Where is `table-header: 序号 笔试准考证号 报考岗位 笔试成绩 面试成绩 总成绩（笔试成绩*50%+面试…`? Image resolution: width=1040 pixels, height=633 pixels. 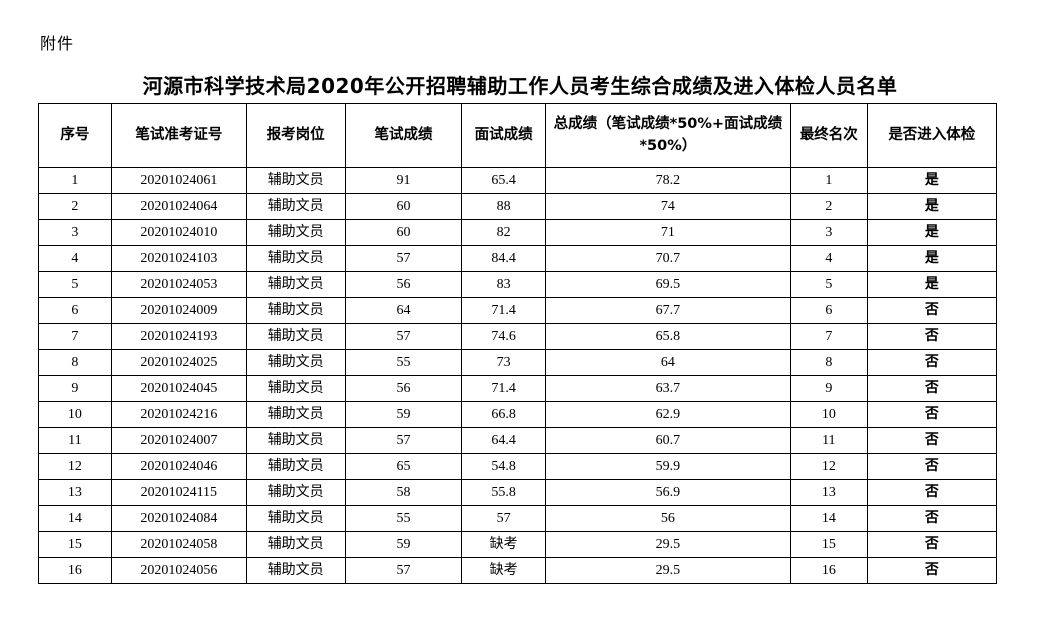 table-header: 序号 笔试准考证号 报考岗位 笔试成绩 面试成绩 总成绩（笔试成绩*50%+面试… is located at coordinates (518, 135).